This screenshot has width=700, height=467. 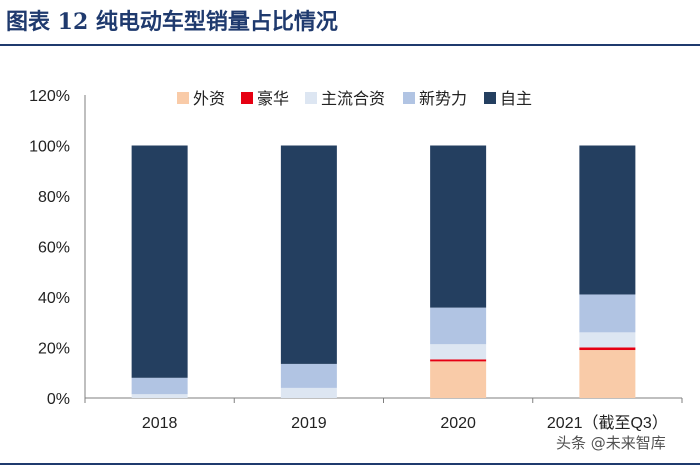 I want to click on x-tick-label: 2019, so click(x=309, y=423).